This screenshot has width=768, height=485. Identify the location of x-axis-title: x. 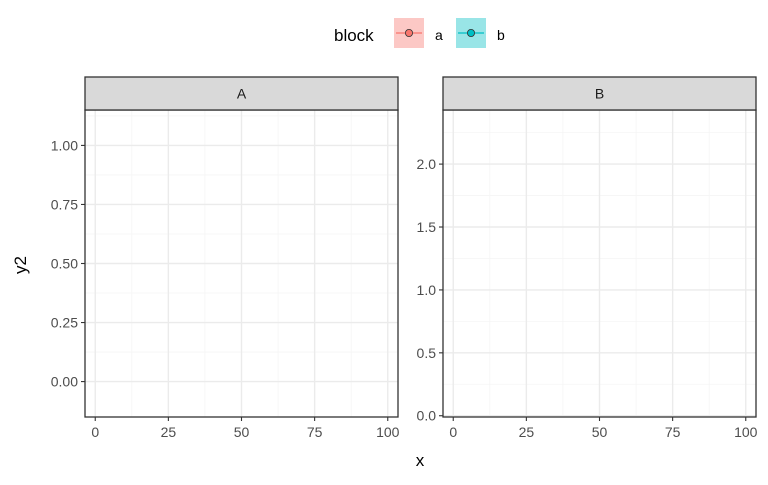
(420, 460).